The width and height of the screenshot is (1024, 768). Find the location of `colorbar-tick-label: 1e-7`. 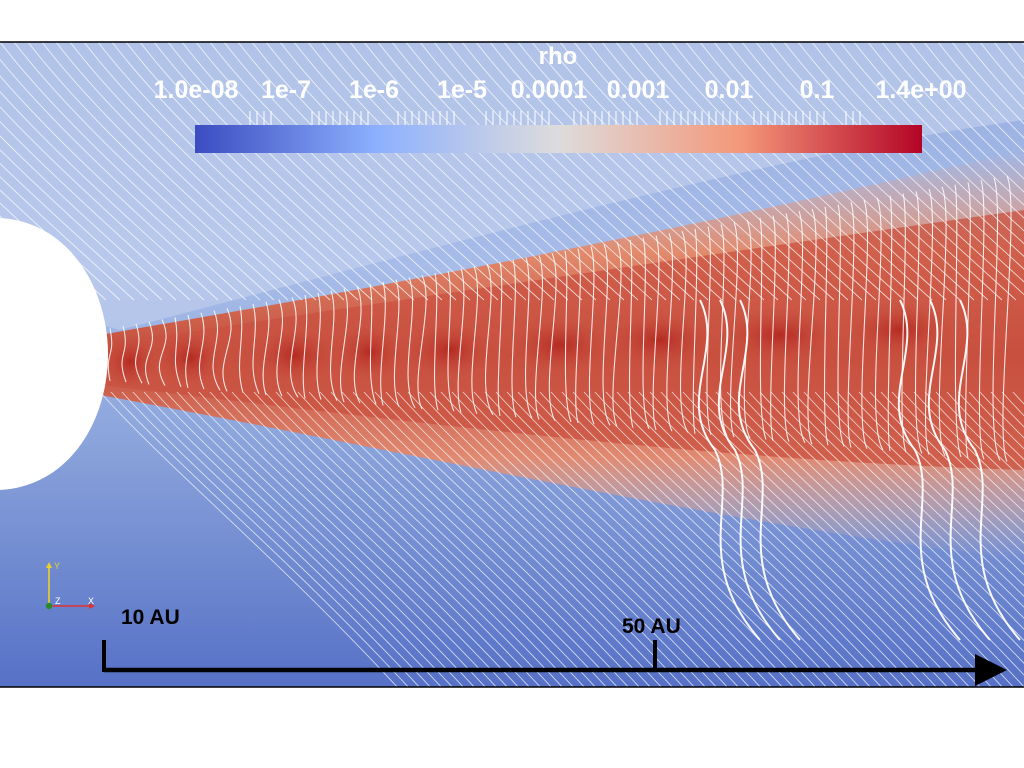

colorbar-tick-label: 1e-7 is located at coordinates (286, 90).